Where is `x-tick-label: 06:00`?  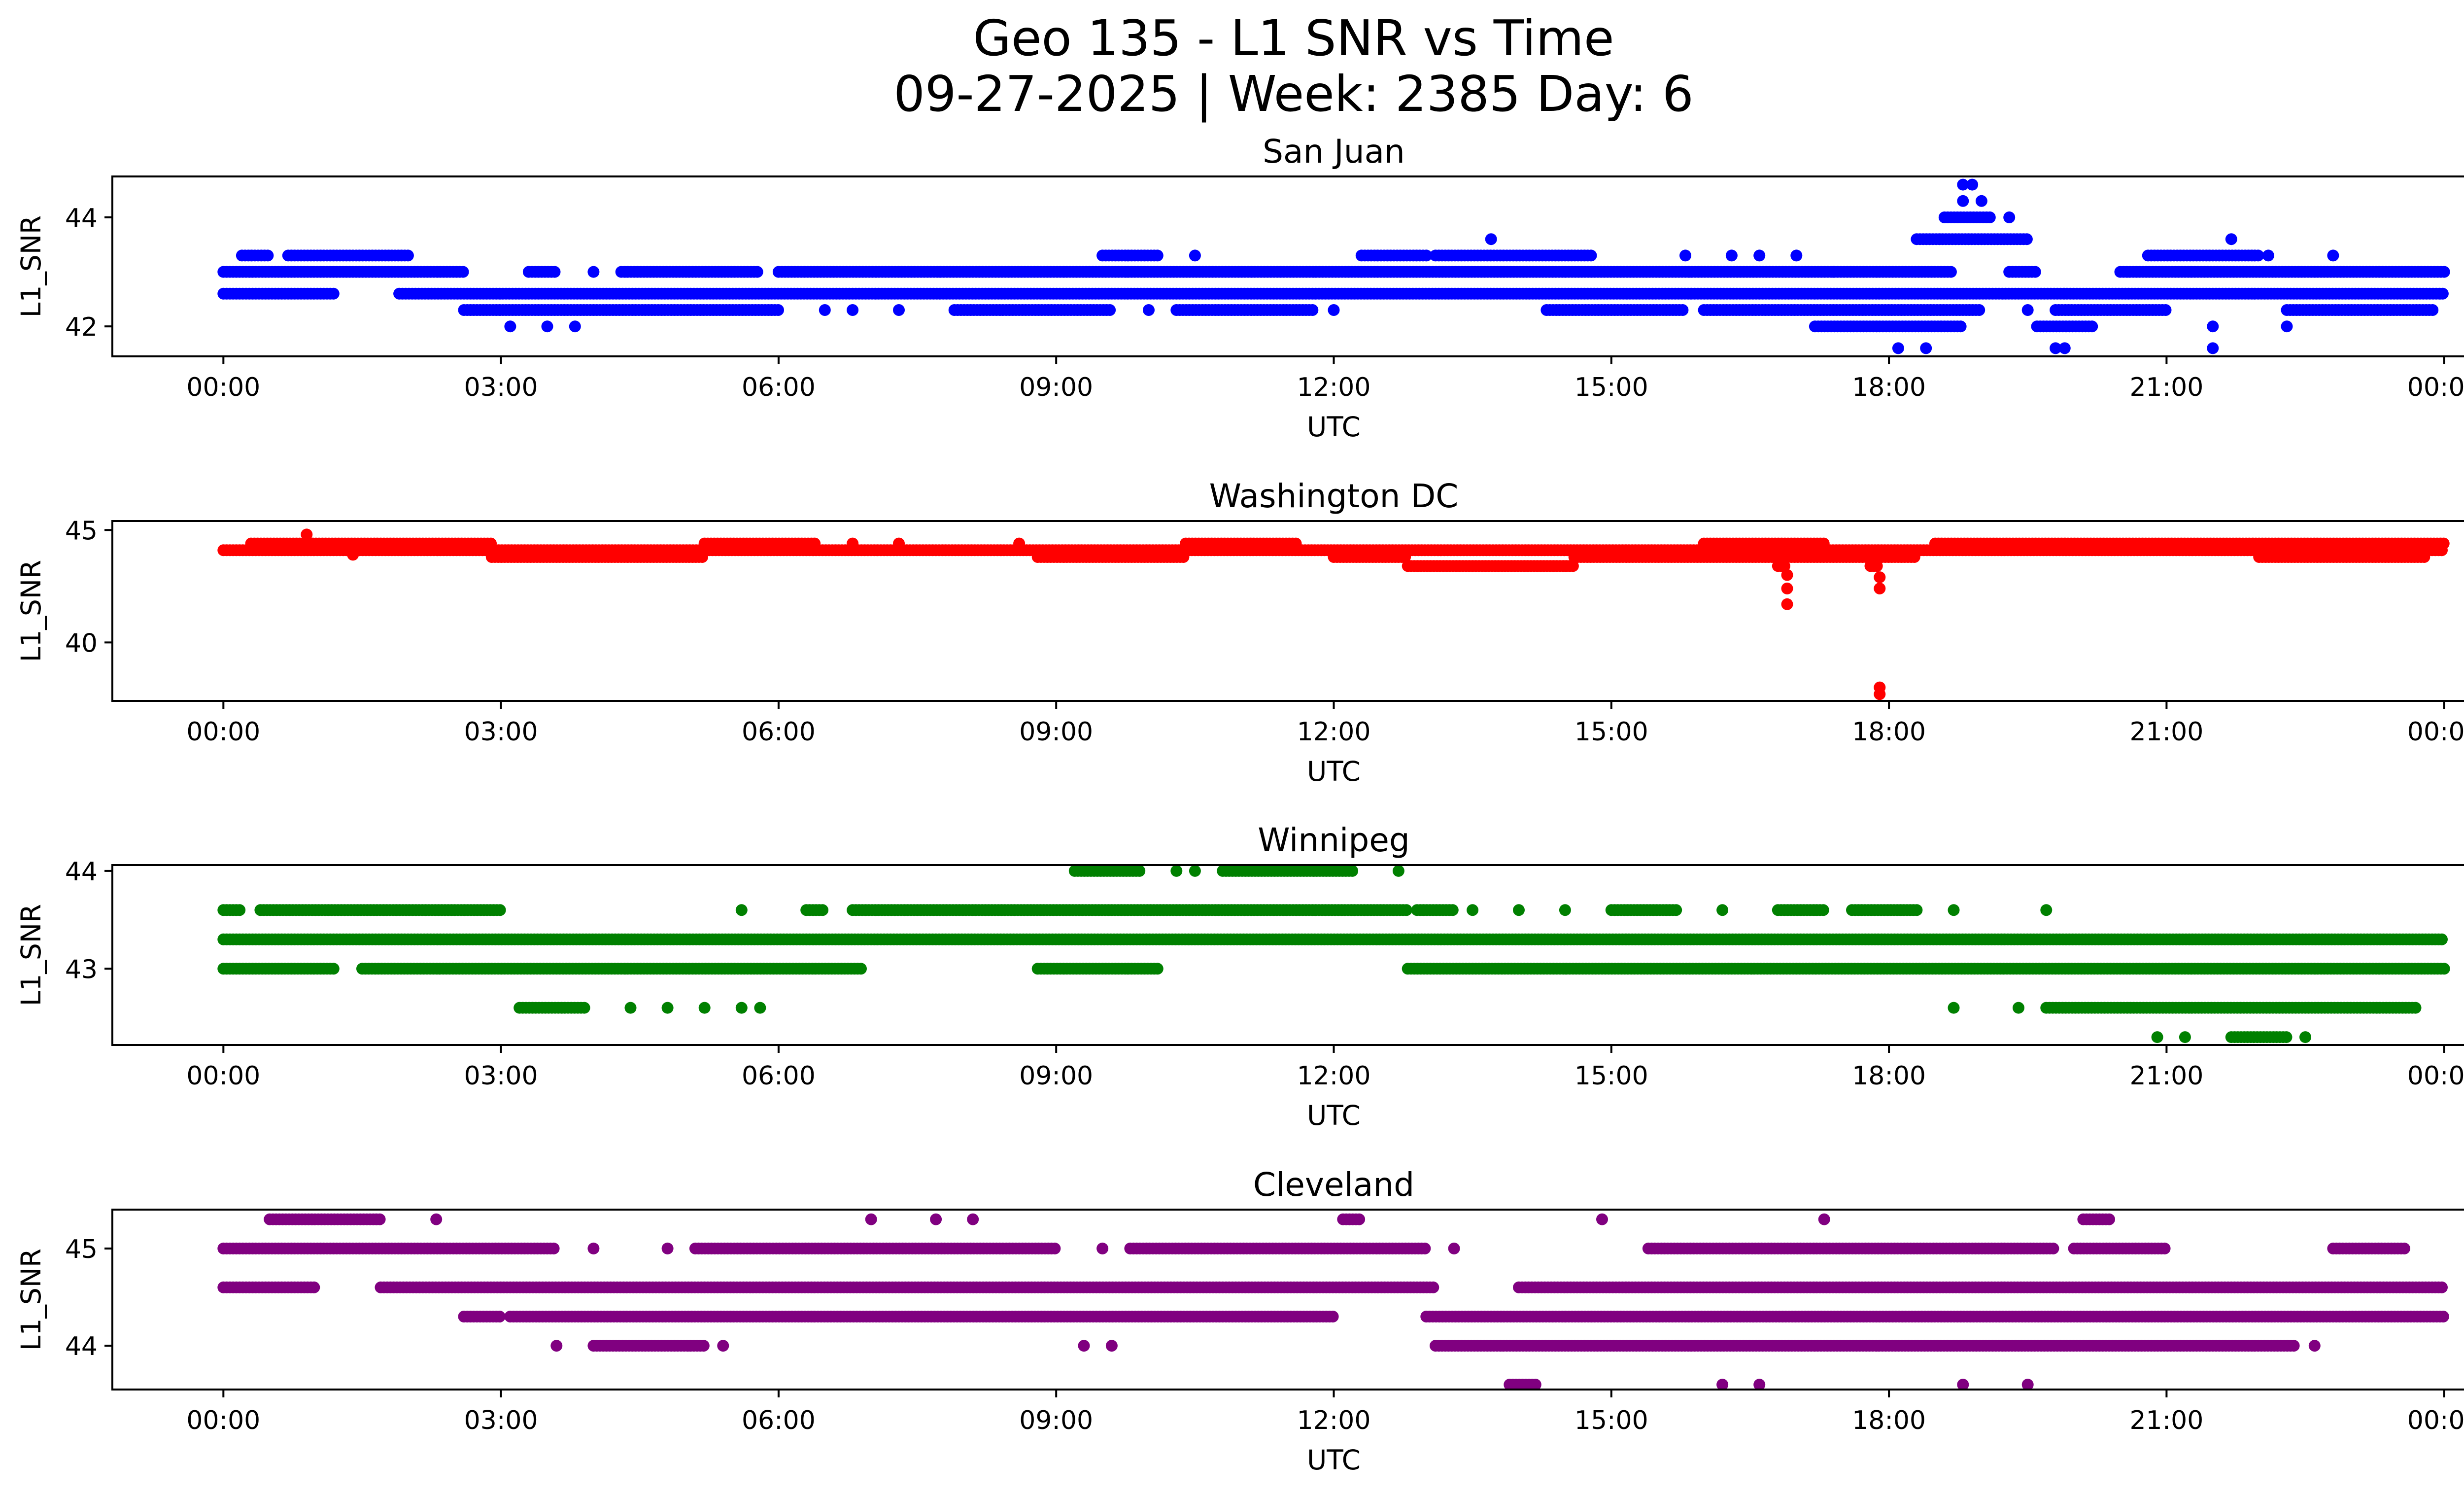
x-tick-label: 06:00 is located at coordinates (779, 387).